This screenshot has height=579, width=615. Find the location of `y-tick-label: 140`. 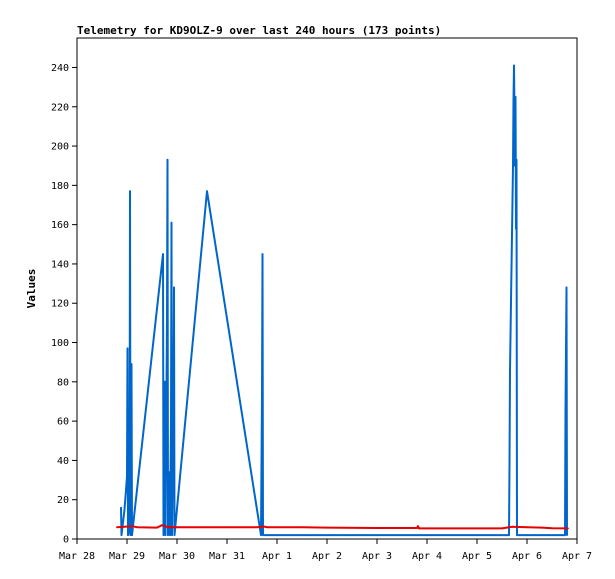

y-tick-label: 140 is located at coordinates (60, 264).